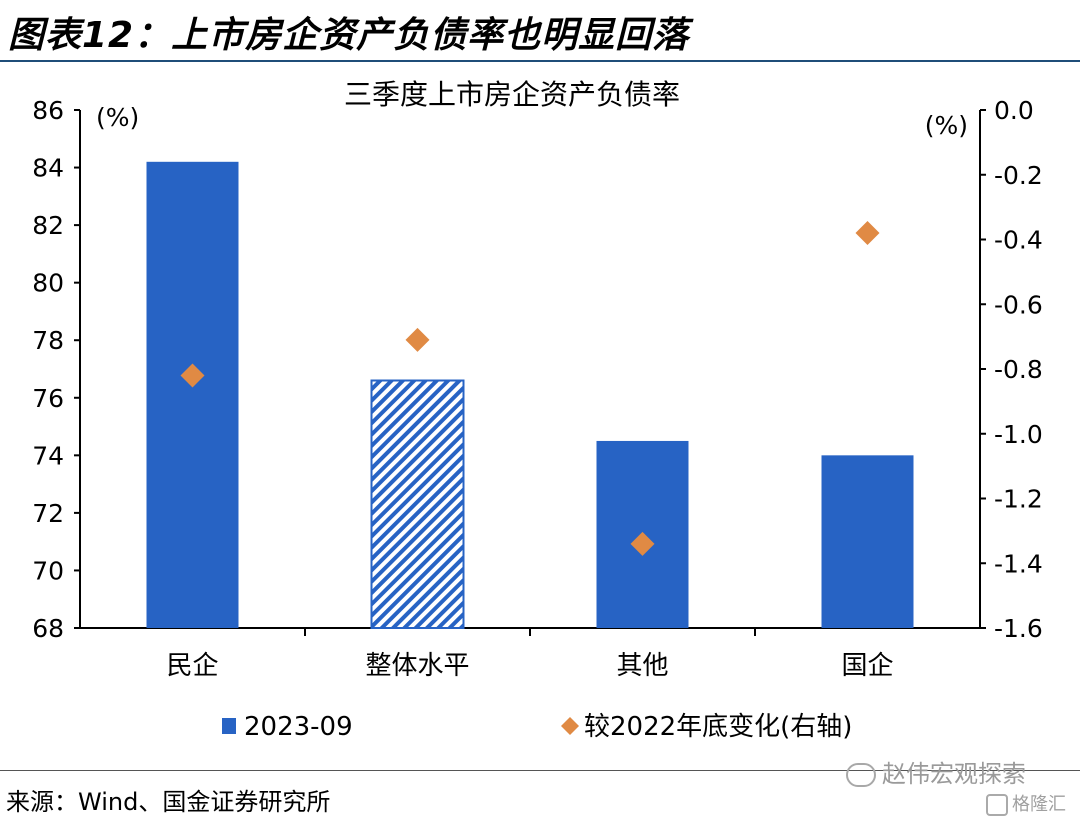  I want to click on right-tick-label: -0.8, so click(1018, 369).